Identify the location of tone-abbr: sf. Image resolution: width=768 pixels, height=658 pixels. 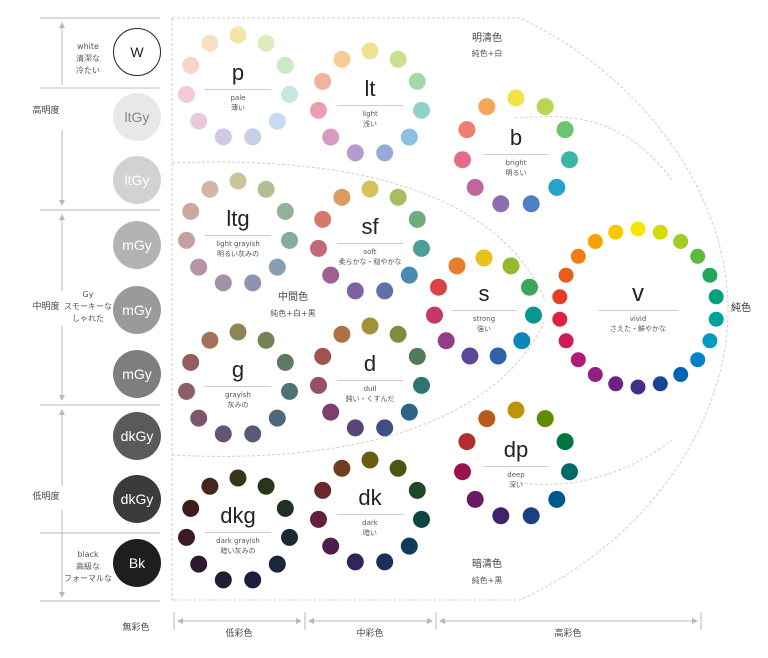
(370, 226).